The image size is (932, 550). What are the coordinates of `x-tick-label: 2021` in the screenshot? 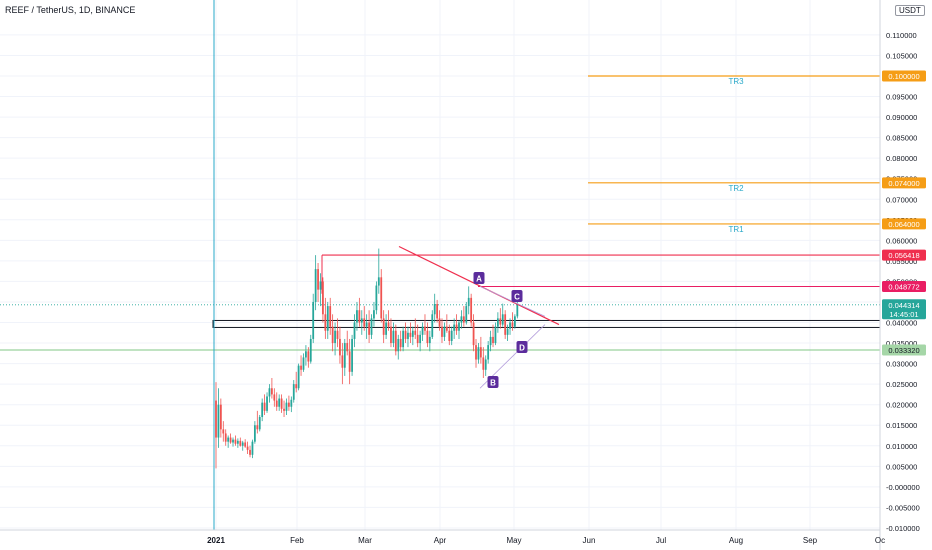 It's located at (216, 540).